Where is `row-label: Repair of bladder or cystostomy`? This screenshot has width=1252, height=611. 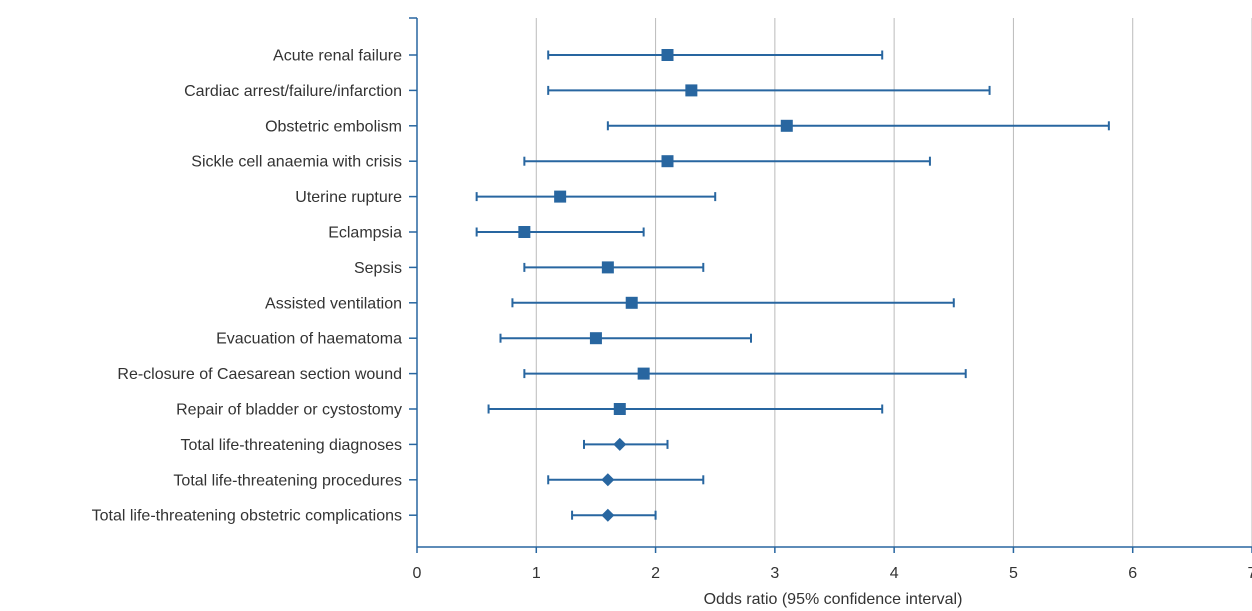 row-label: Repair of bladder or cystostomy is located at coordinates (289, 410).